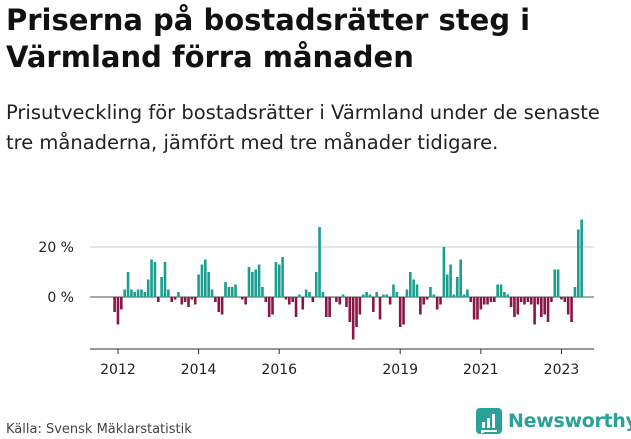 The width and height of the screenshot is (631, 439). What do you see at coordinates (279, 370) in the screenshot?
I see `x-tick-label: 2016` at bounding box center [279, 370].